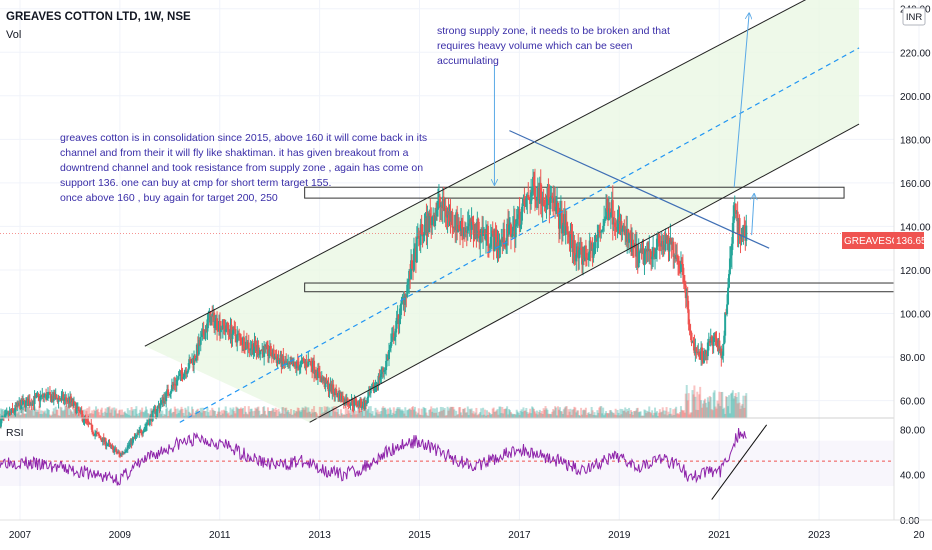 Image resolution: width=932 pixels, height=550 pixels. I want to click on price-tick-label: 120.00, so click(915, 271).